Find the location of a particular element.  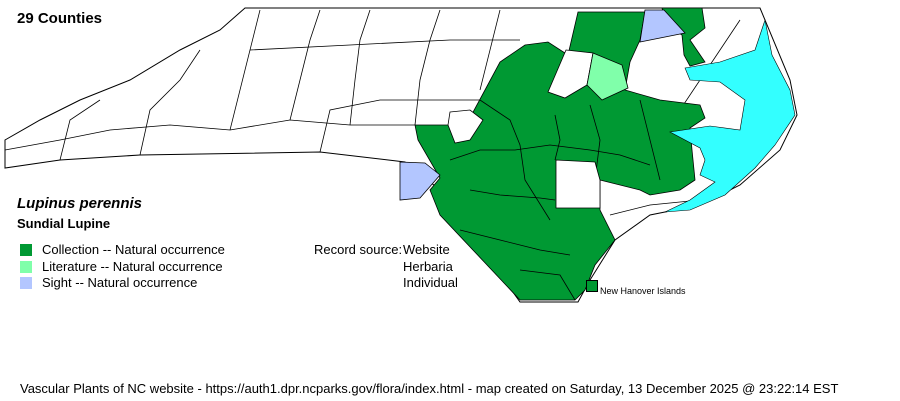

record-source-website: Website is located at coordinates (426, 249).